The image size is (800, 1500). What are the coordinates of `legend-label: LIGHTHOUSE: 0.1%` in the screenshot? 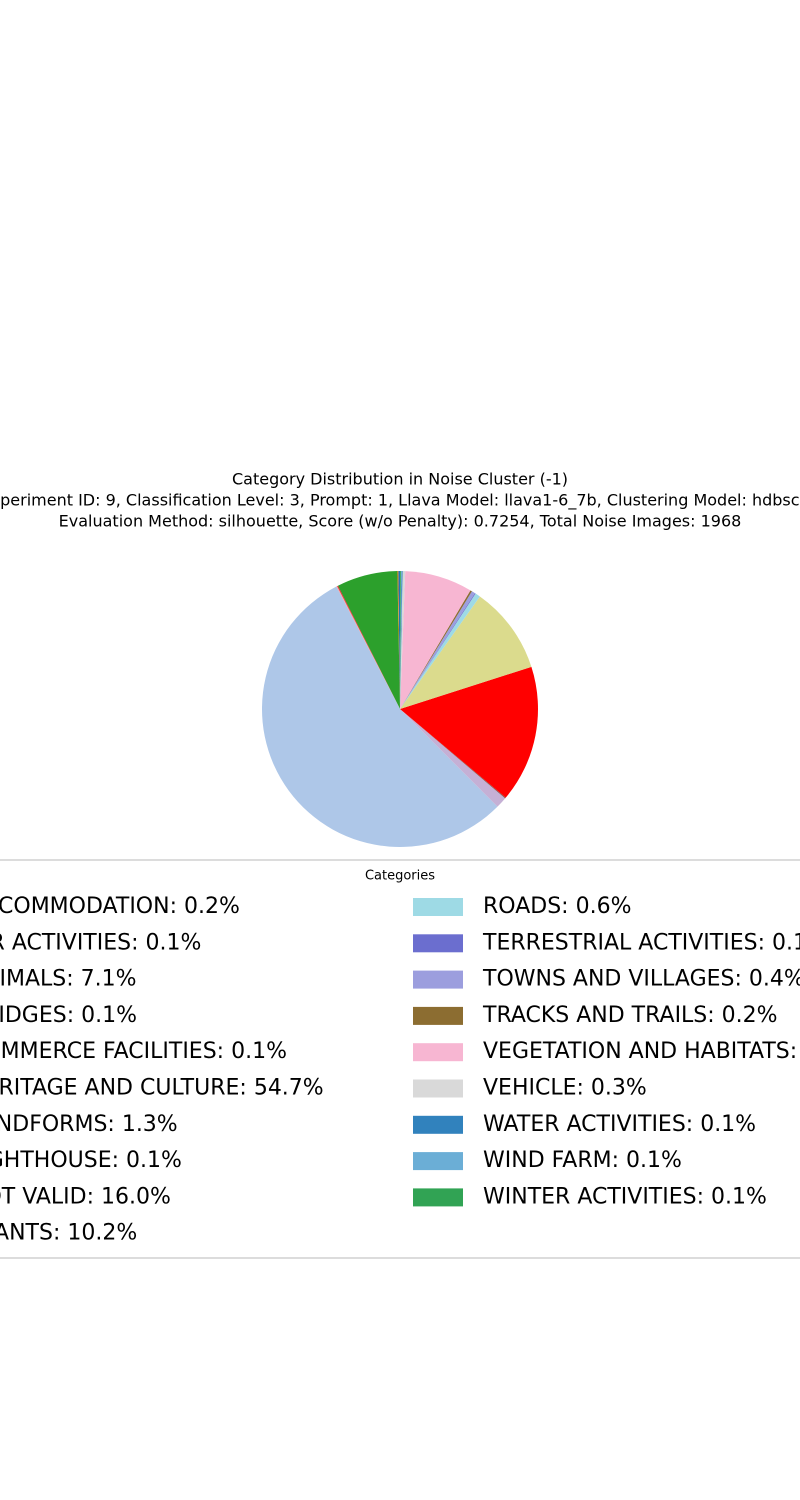 It's located at (91, 1160).